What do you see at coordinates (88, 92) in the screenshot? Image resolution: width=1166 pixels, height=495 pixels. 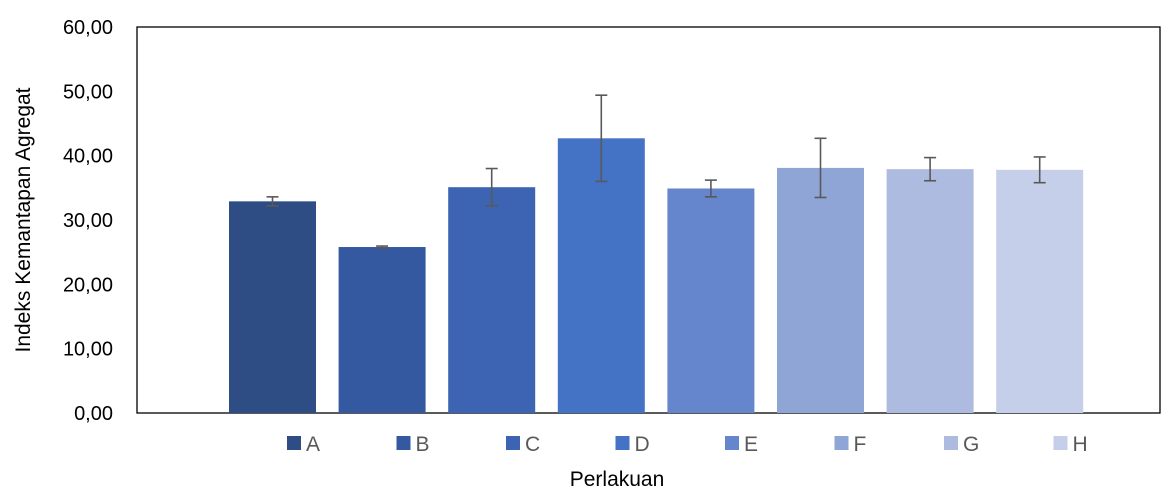 I see `y-tick-label: 50,00` at bounding box center [88, 92].